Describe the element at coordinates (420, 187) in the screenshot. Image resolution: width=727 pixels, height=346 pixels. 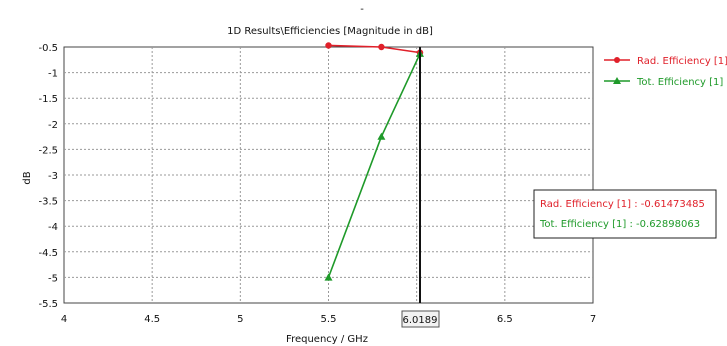
I see `marker-layer: 6.0189` at that location.